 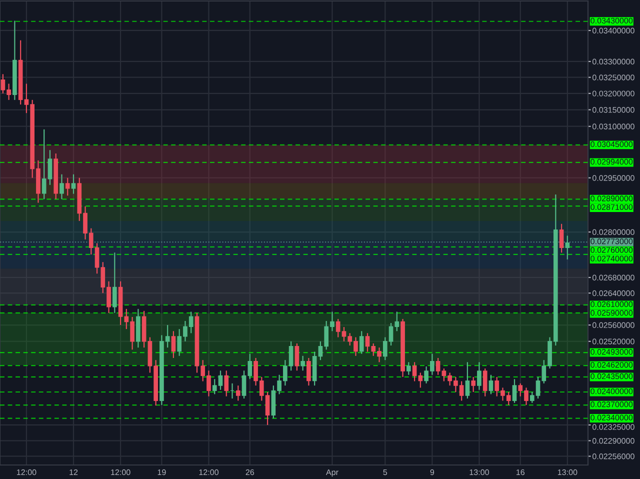 I want to click on y-tick-label: 0.03100000, so click(x=613, y=127).